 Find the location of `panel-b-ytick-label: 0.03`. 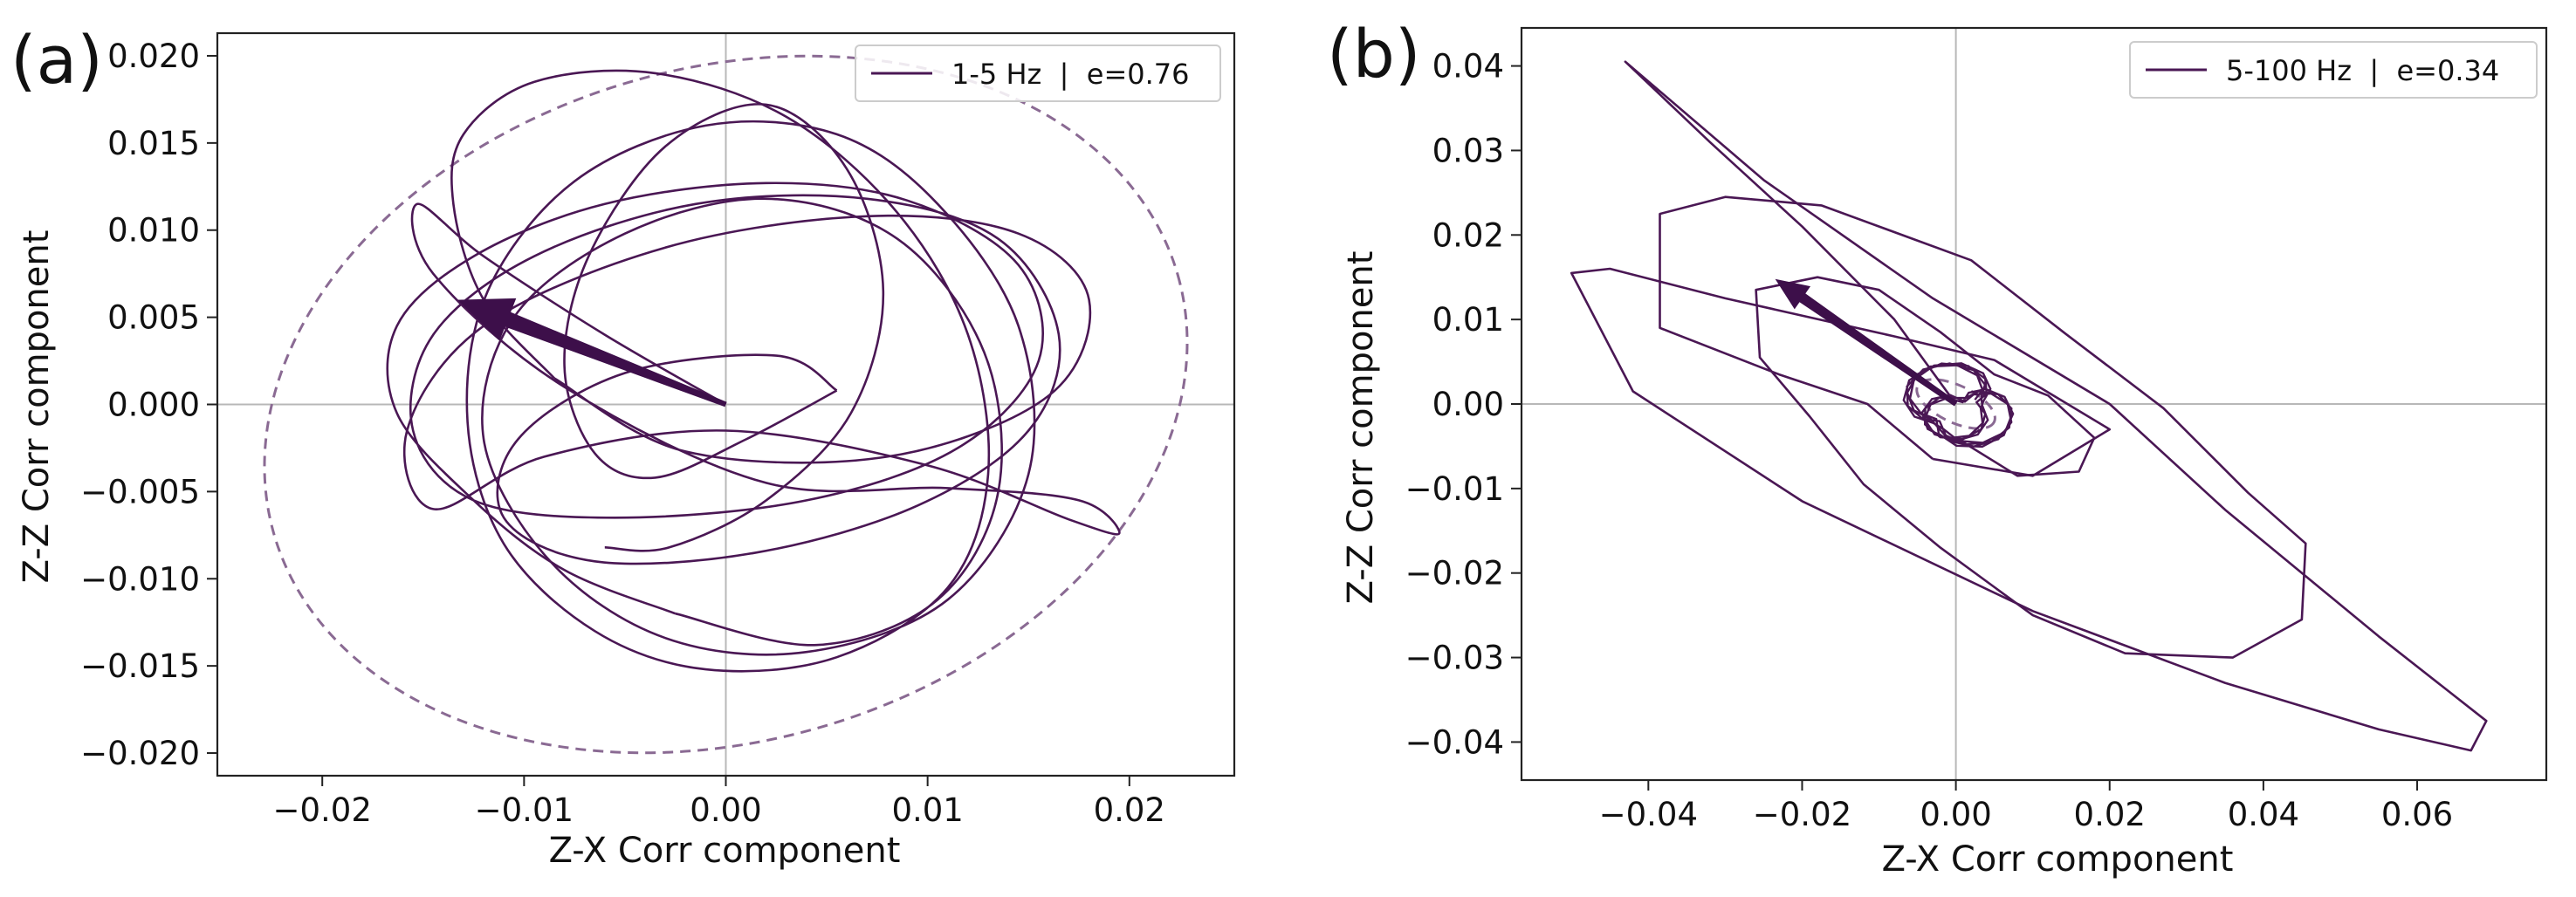

panel-b-ytick-label: 0.03 is located at coordinates (1468, 151).